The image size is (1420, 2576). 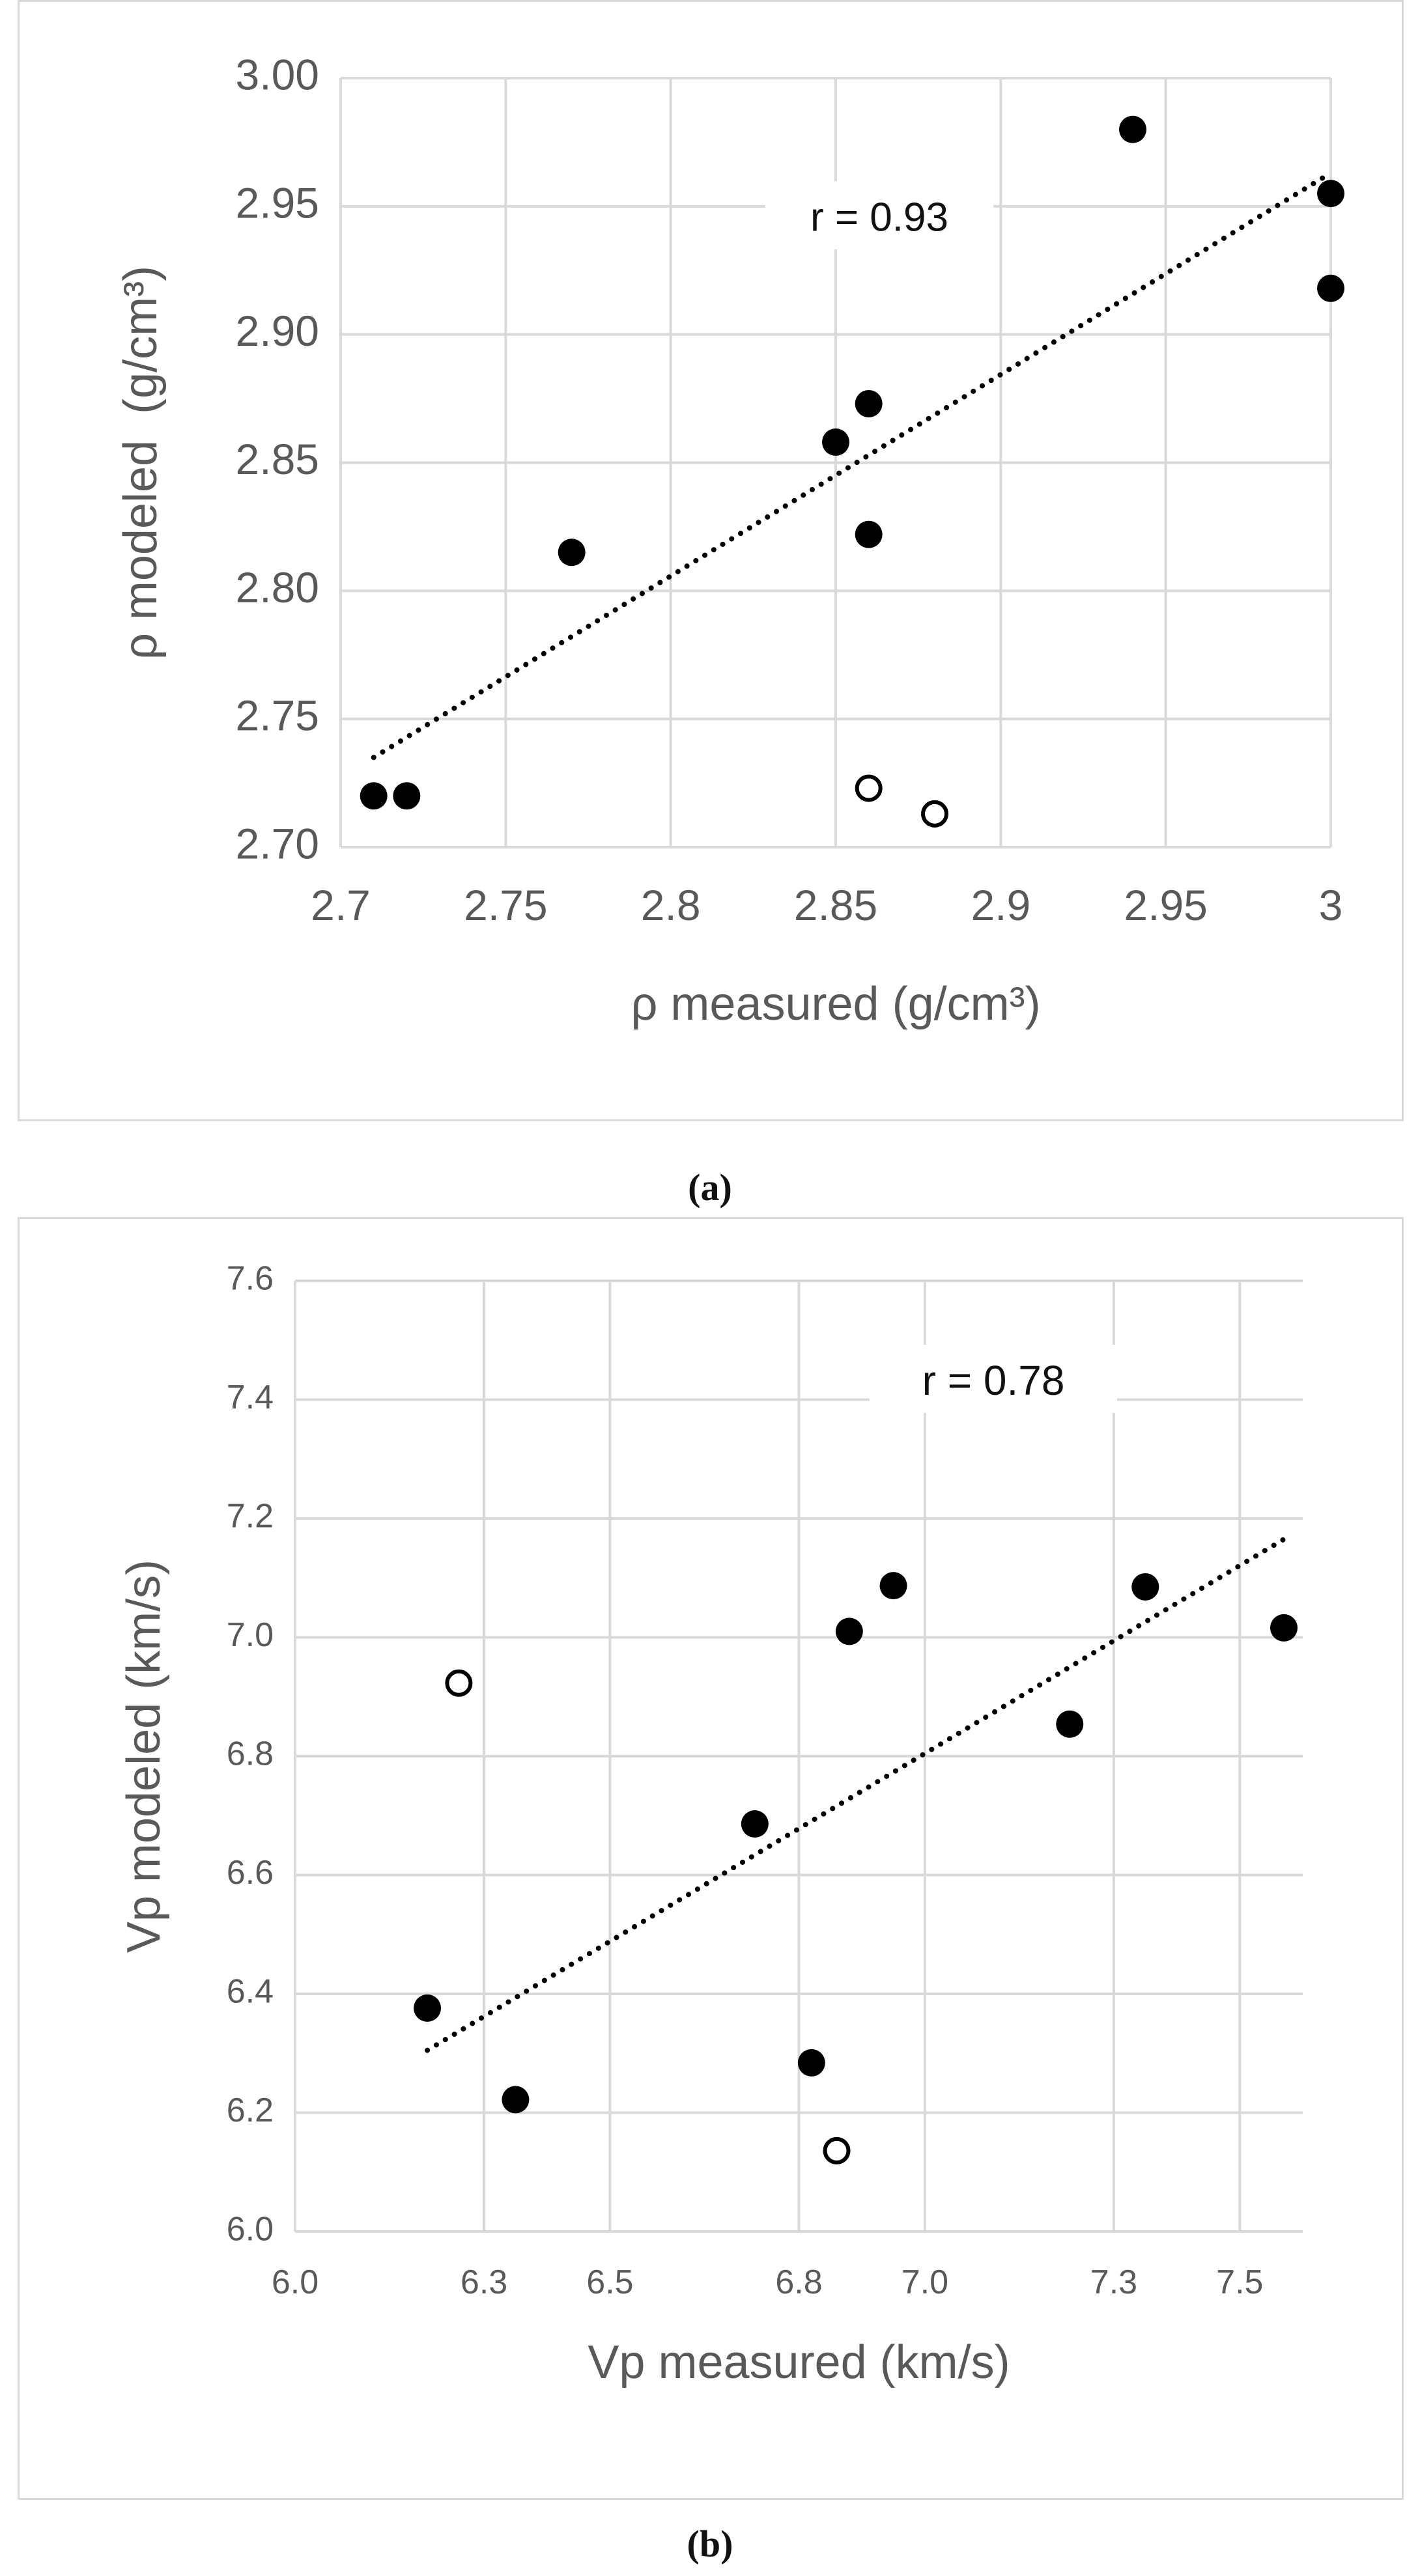 What do you see at coordinates (799, 2362) in the screenshot?
I see `x-axis-label: Vp measured (km/s)` at bounding box center [799, 2362].